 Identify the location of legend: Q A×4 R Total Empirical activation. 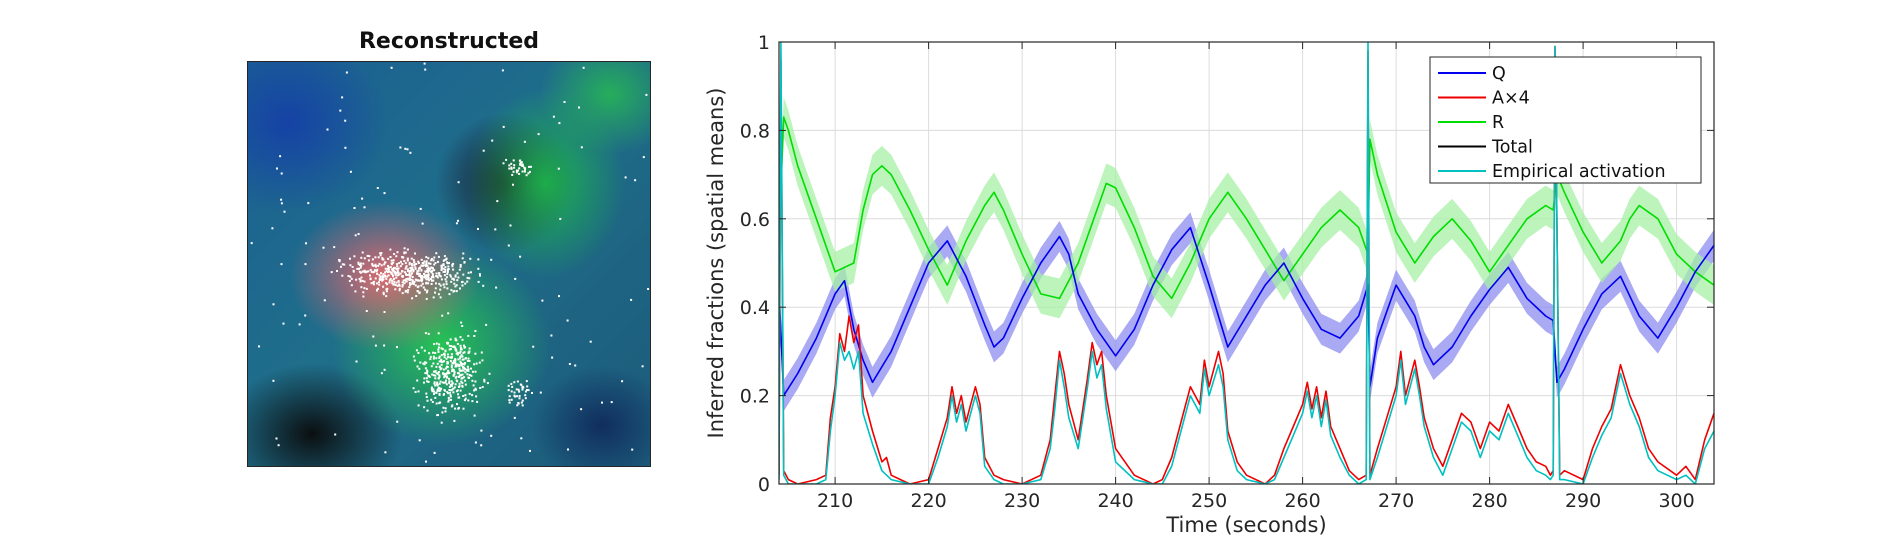
(1565, 120).